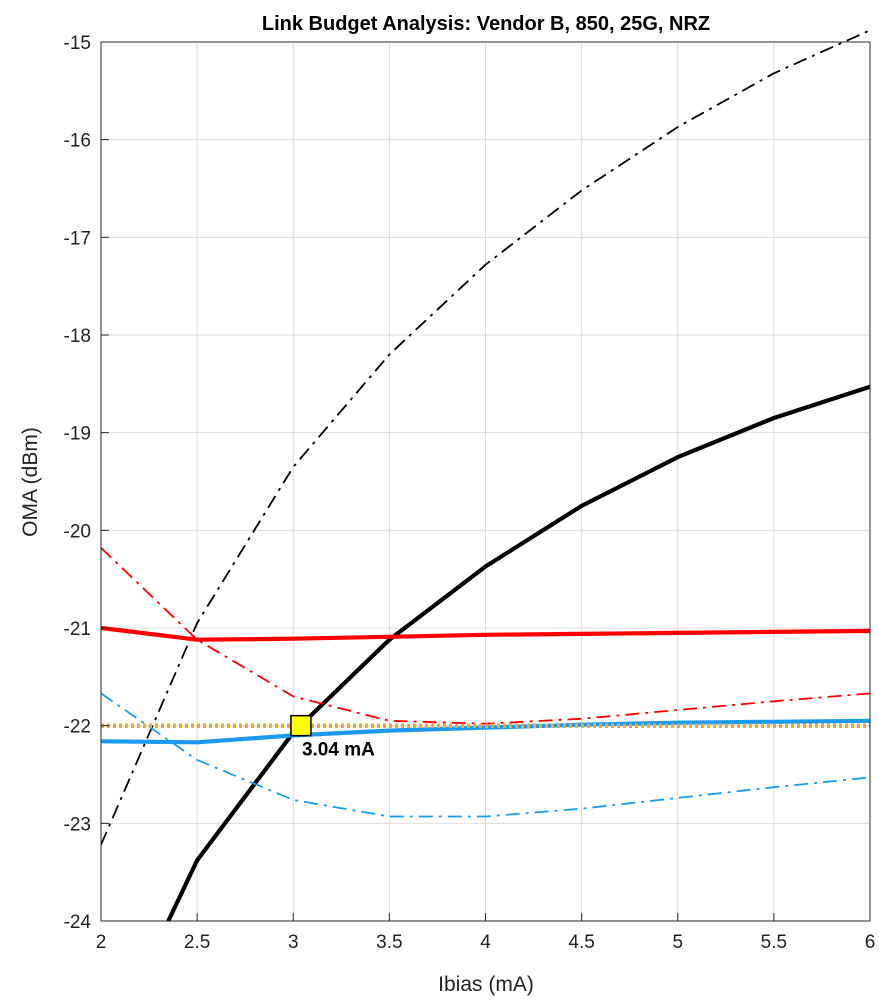 This screenshot has height=1008, width=879. I want to click on y-tick-label: -24, so click(78, 922).